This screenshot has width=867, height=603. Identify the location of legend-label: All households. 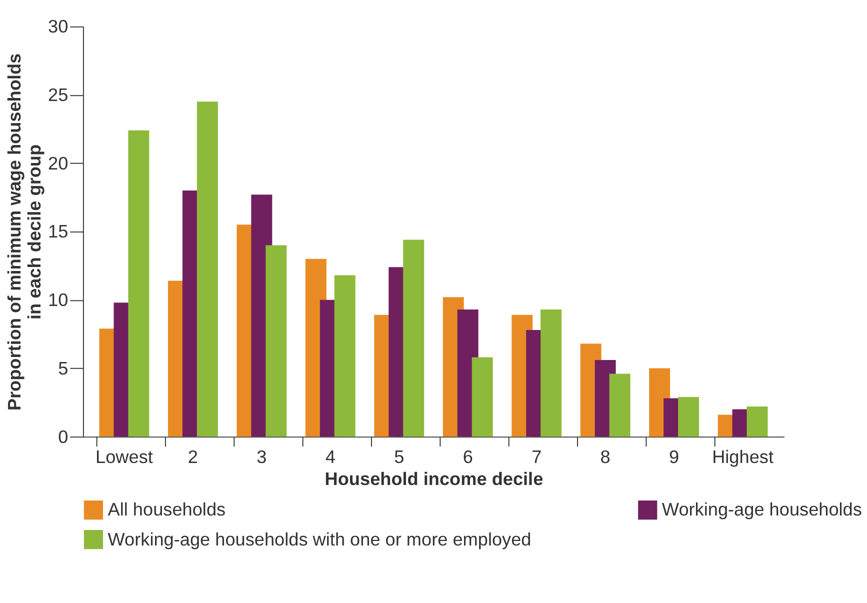
(167, 510).